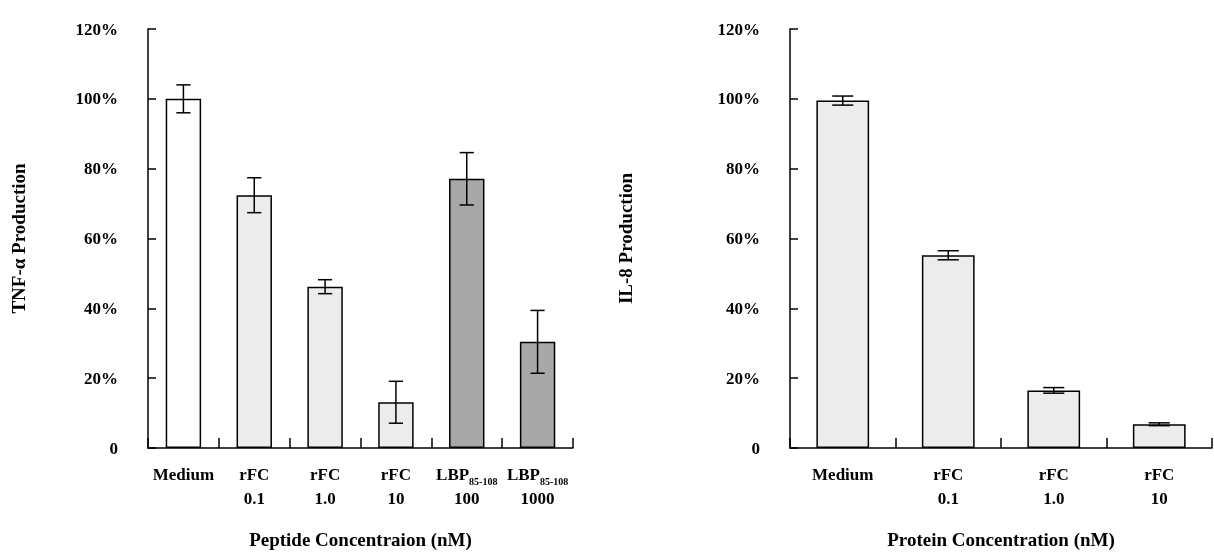 The width and height of the screenshot is (1214, 554). I want to click on y-axis-title: TNF-α Production, so click(18, 238).